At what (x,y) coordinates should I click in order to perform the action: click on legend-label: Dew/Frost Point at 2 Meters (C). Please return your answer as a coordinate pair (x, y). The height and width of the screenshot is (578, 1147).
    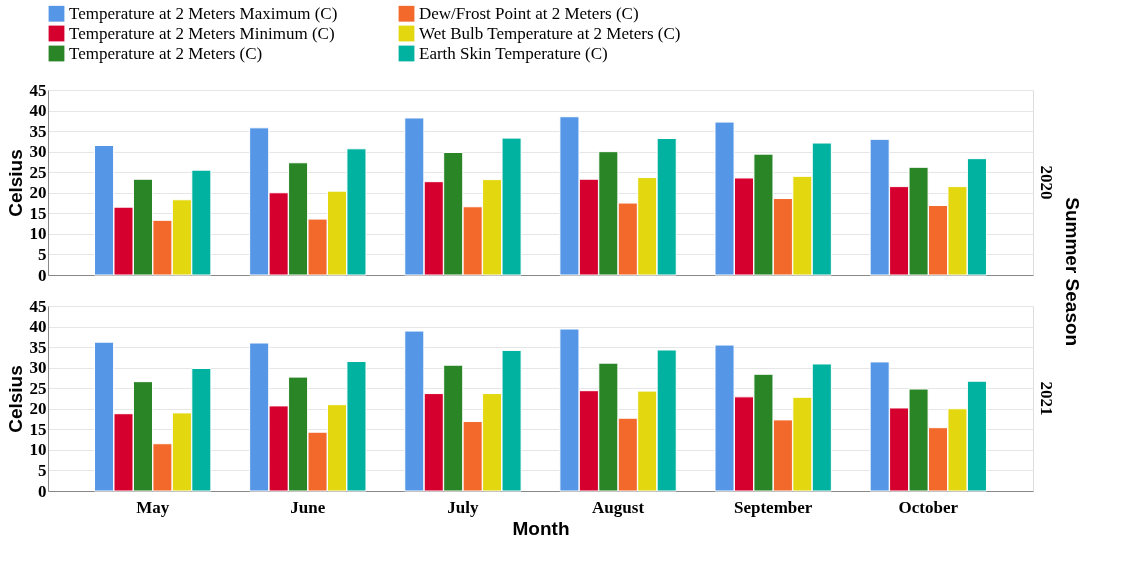
    Looking at the image, I should click on (529, 13).